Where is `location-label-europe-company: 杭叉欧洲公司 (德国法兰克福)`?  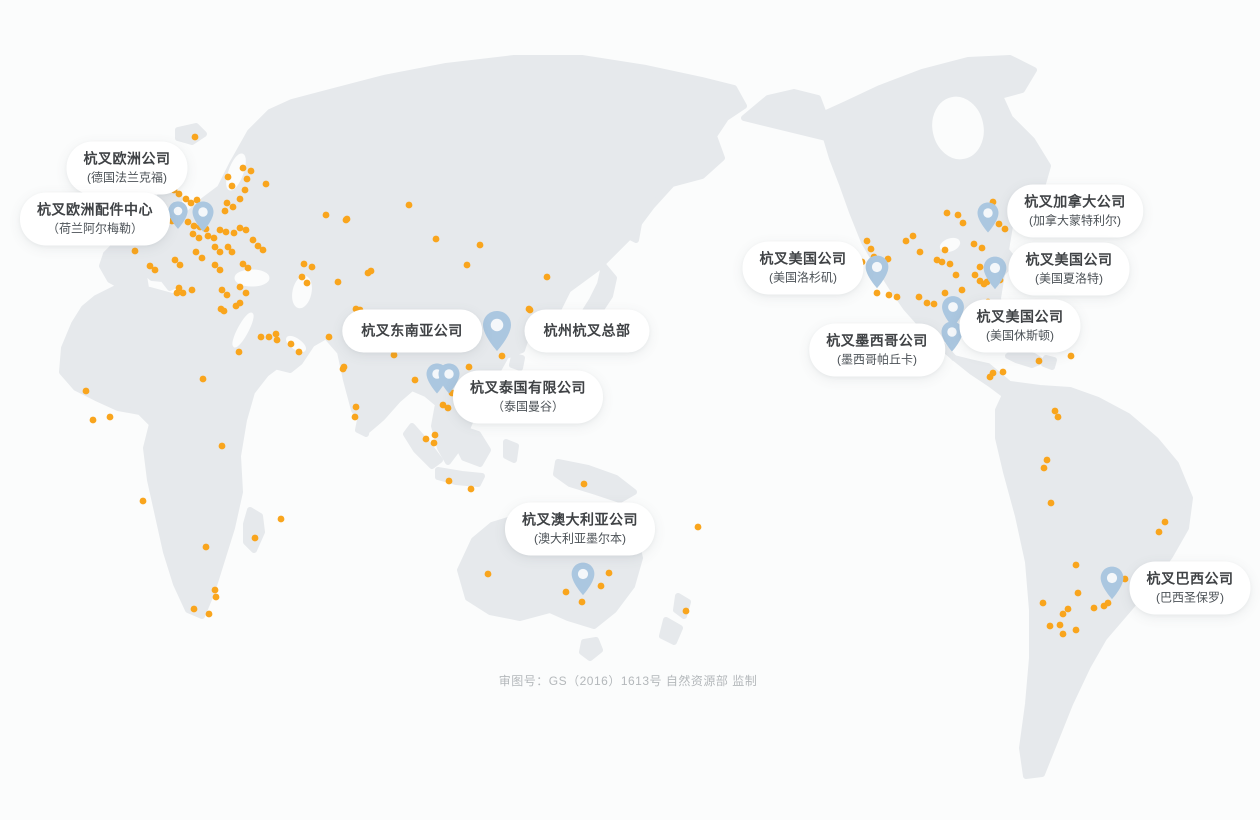
location-label-europe-company: 杭叉欧洲公司 (德国法兰克福) is located at coordinates (127, 168).